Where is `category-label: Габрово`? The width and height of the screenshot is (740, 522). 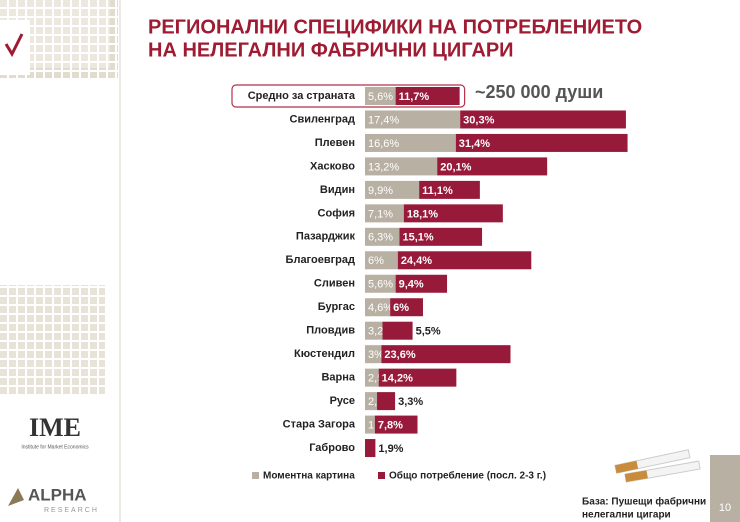 category-label: Габрово is located at coordinates (332, 448).